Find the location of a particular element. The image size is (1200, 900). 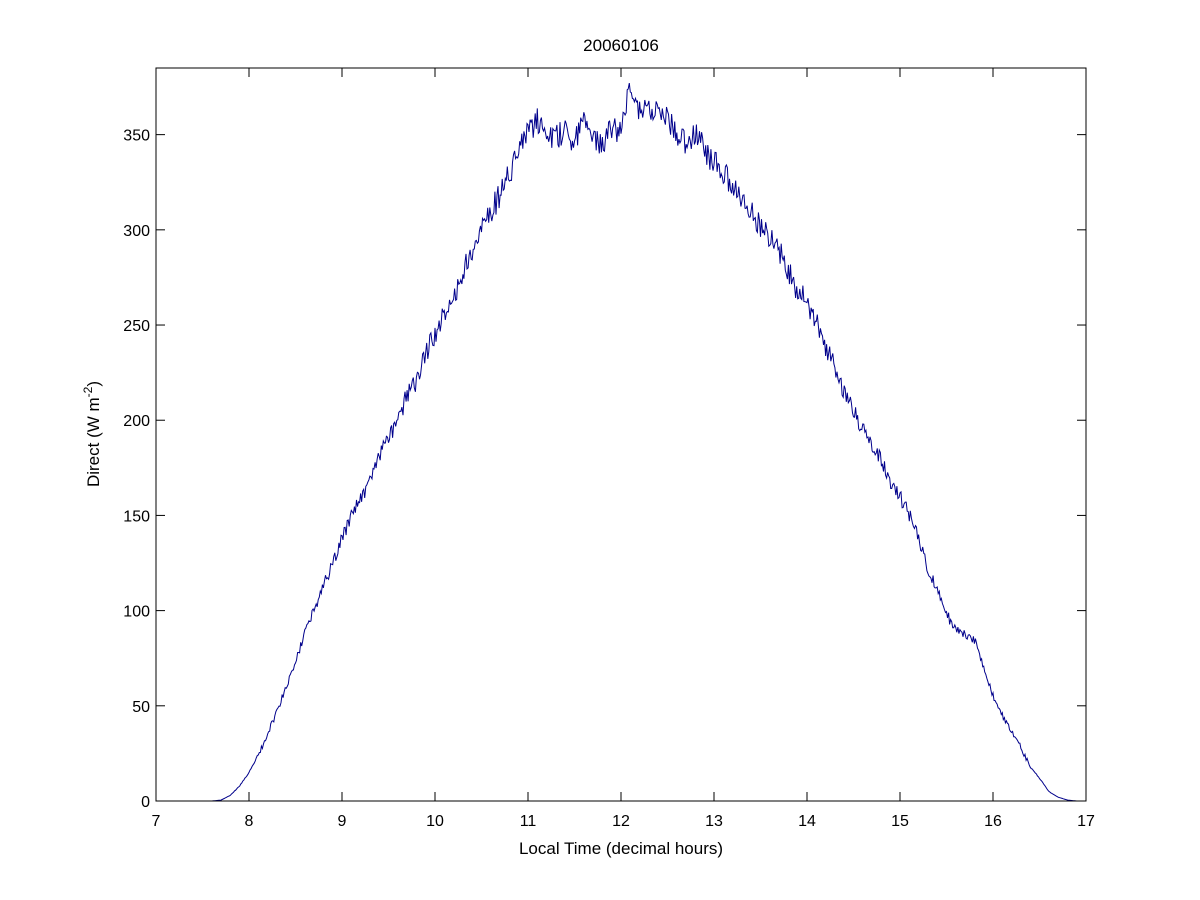

x-tick-label: 9 is located at coordinates (342, 821).